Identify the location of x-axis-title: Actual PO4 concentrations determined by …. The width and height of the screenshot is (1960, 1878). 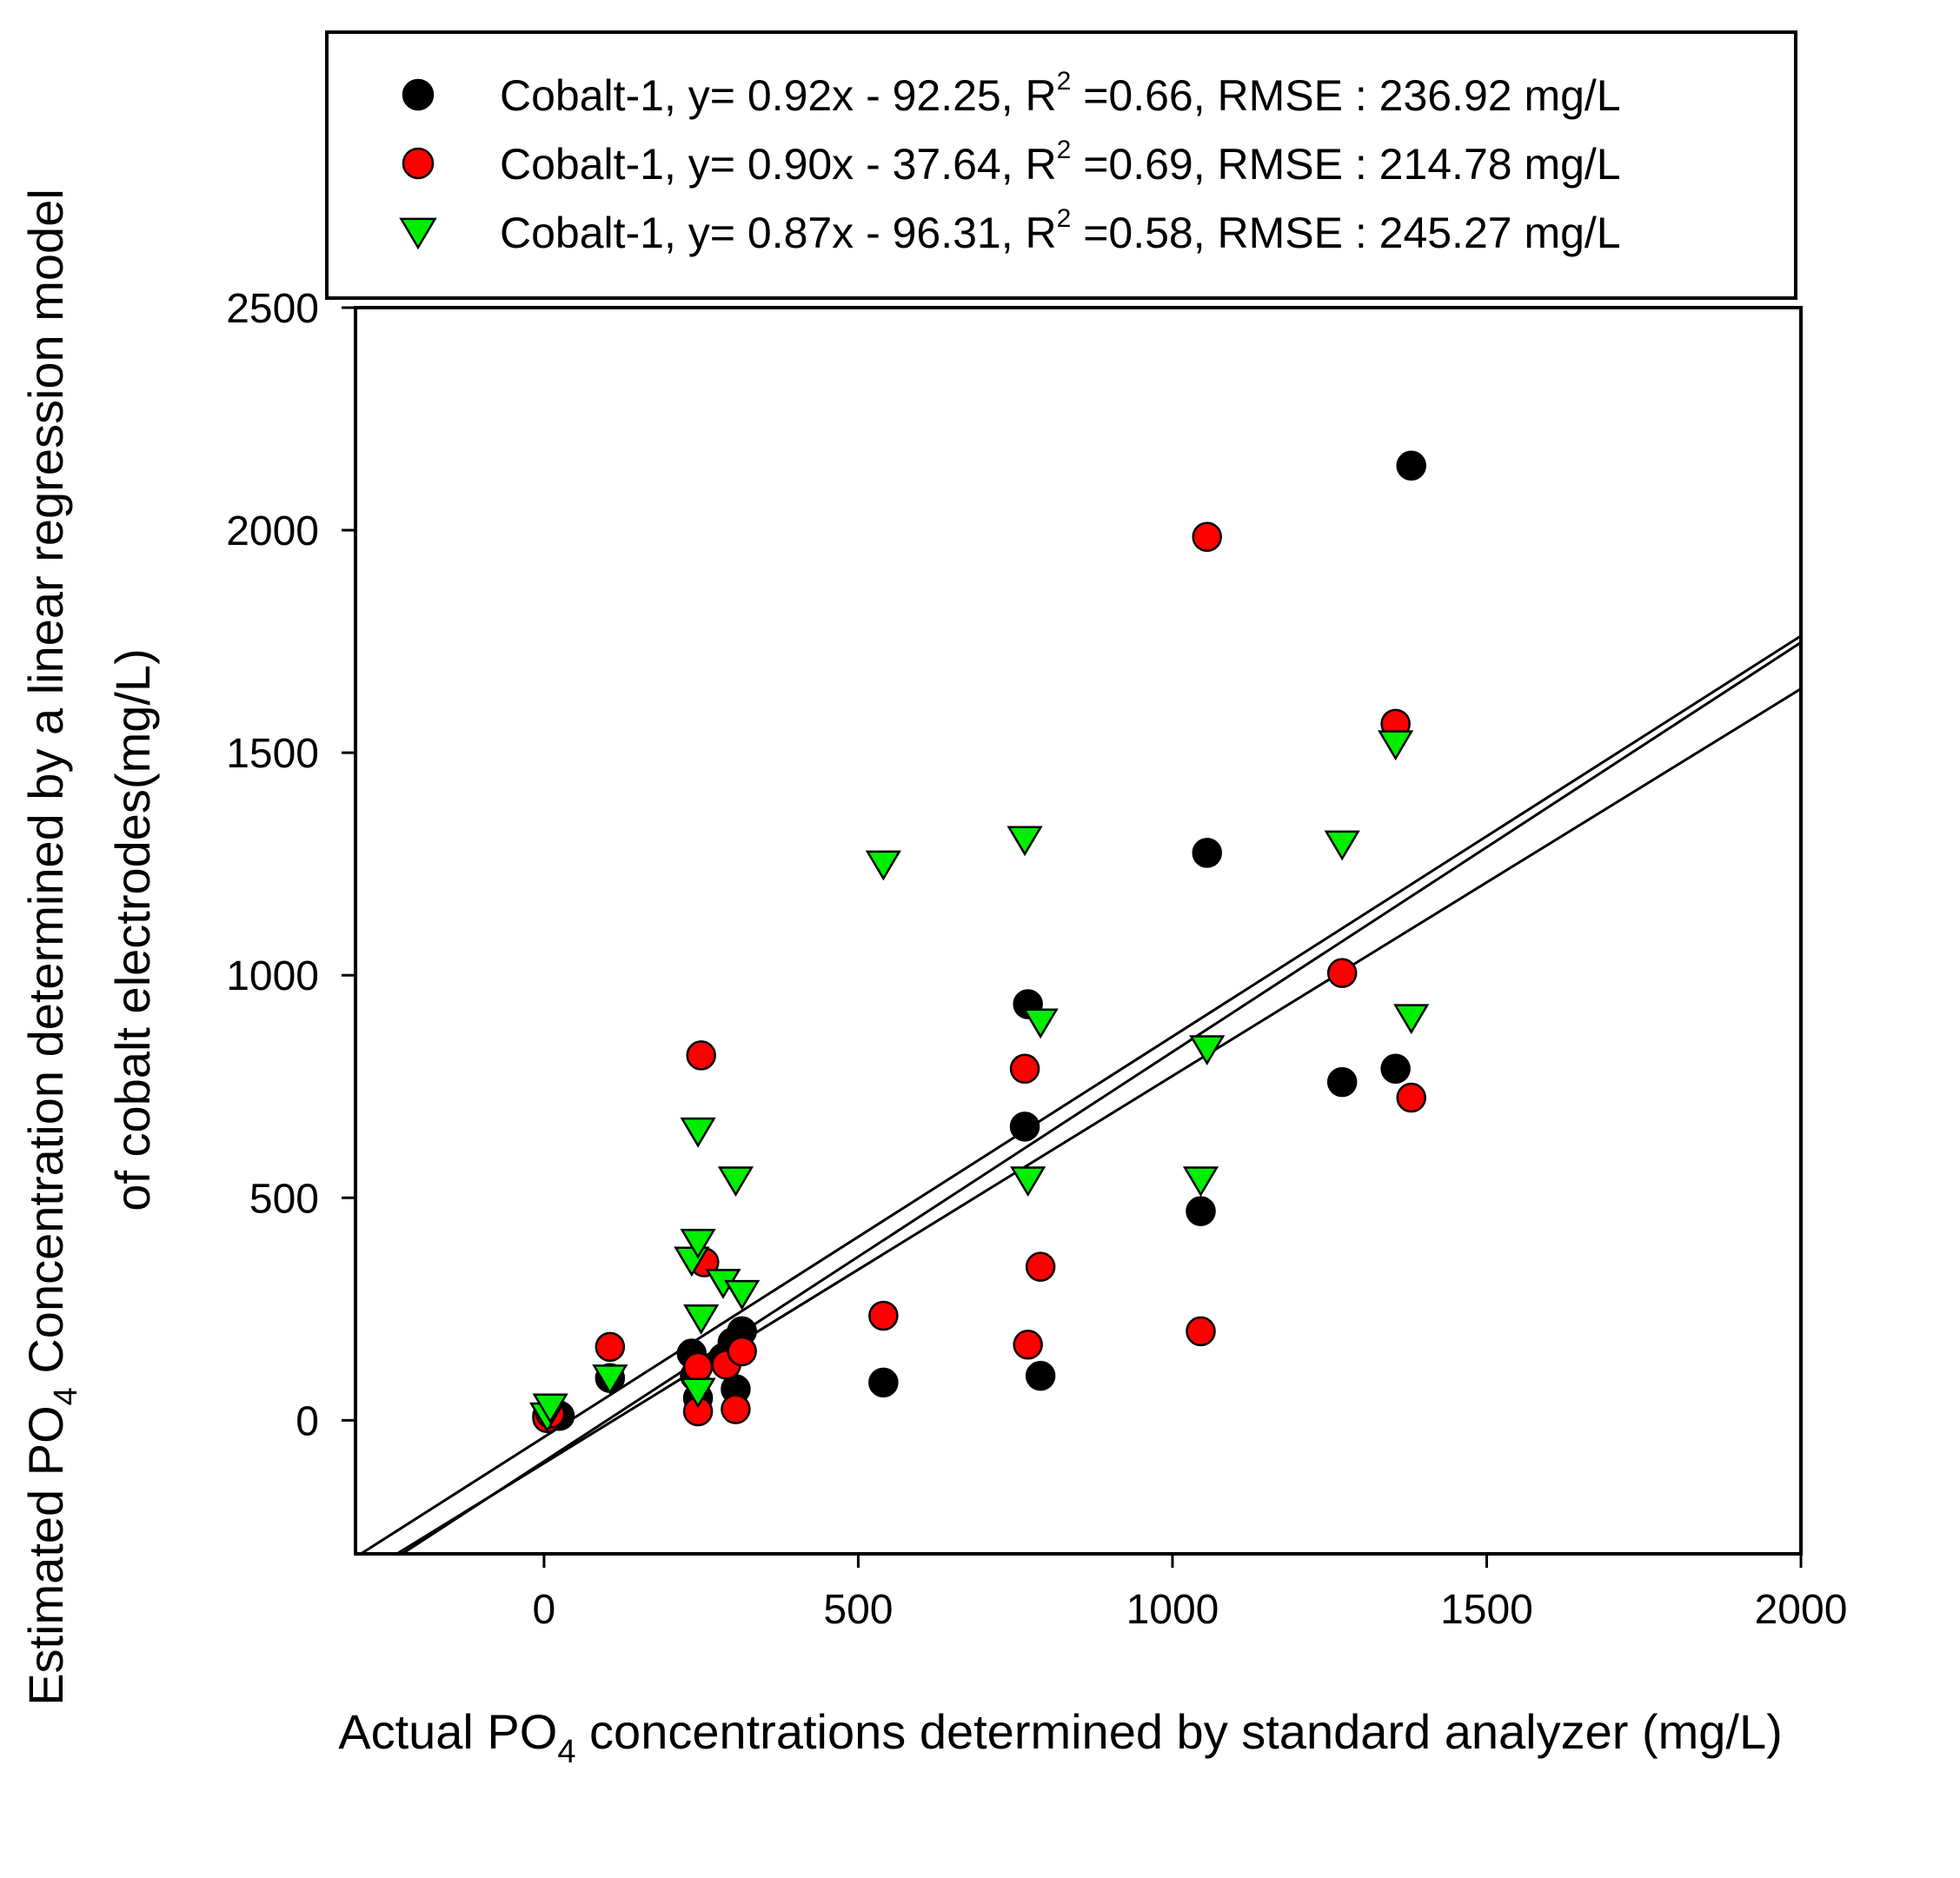
(1060, 1737).